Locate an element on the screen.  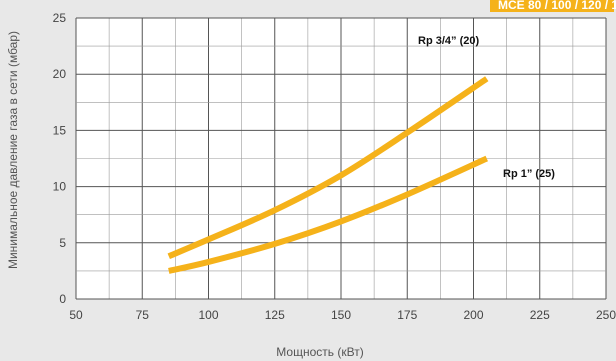
y-tick-label: 5 is located at coordinates (62, 243).